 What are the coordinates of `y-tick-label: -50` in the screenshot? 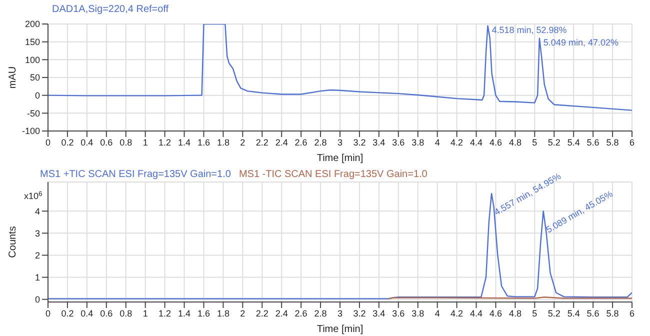 It's located at (33, 113).